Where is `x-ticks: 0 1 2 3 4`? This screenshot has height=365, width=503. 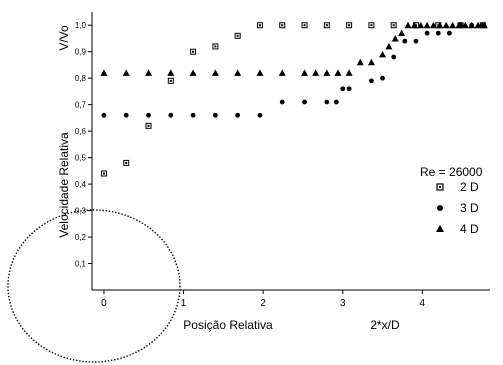
x-ticks: 0 1 2 3 4 is located at coordinates (263, 299).